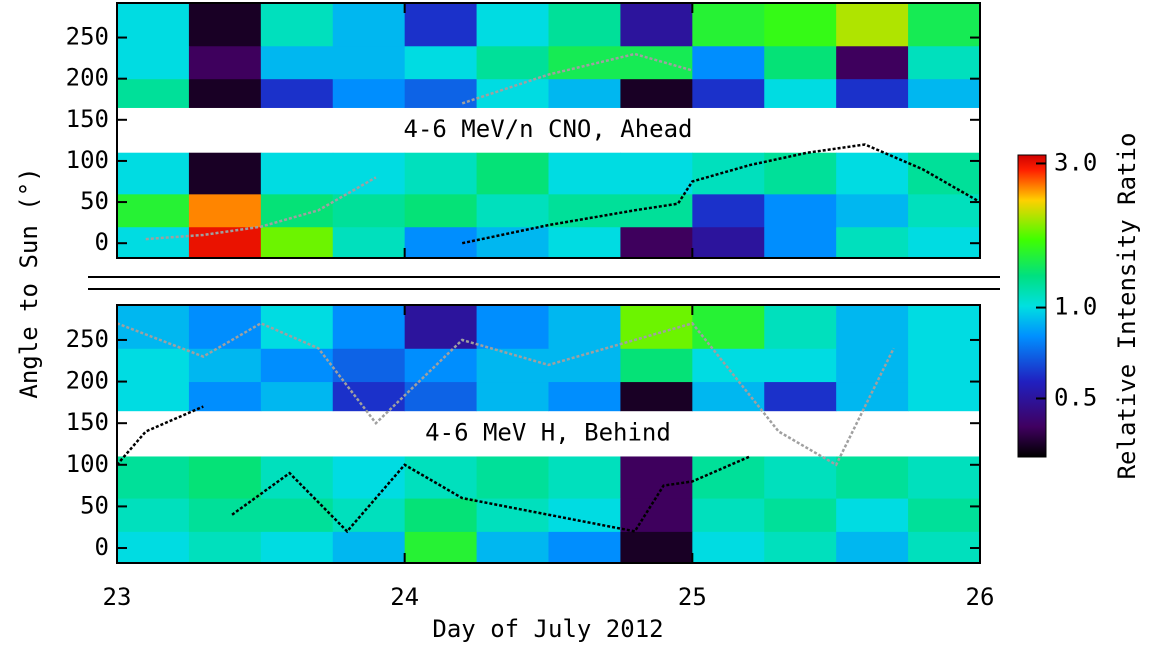 This screenshot has height=649, width=1157. I want to click on y-tick-label: 0, so click(102, 547).